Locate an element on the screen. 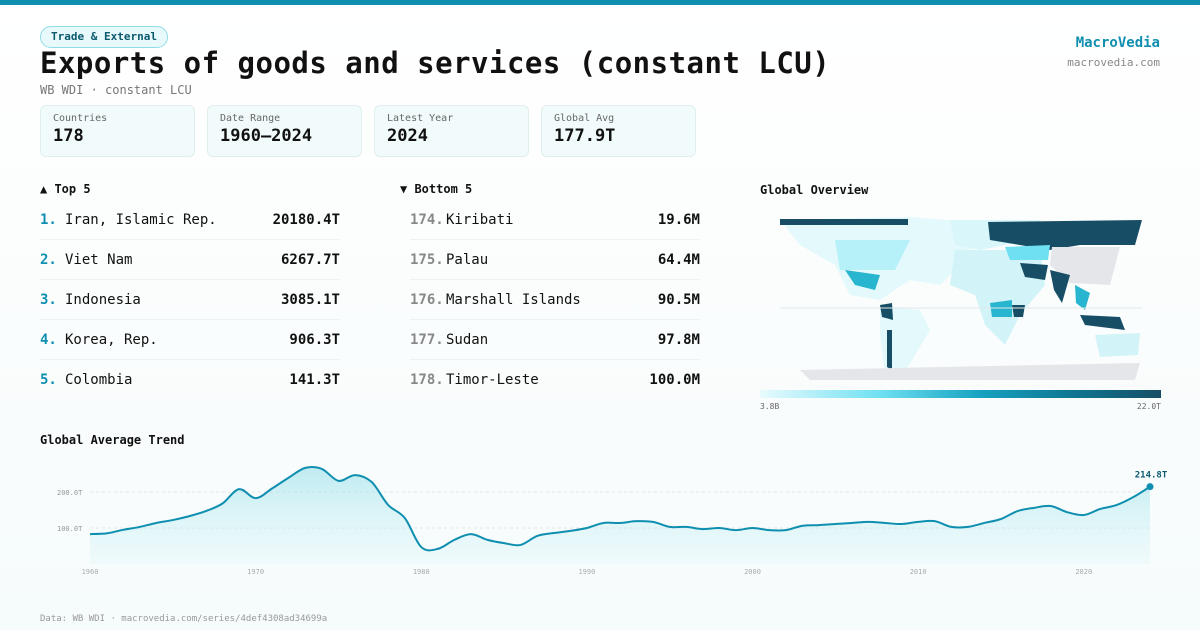 The width and height of the screenshot is (1200, 630). list-item: 5. Colombia 141.3T is located at coordinates (190, 380).